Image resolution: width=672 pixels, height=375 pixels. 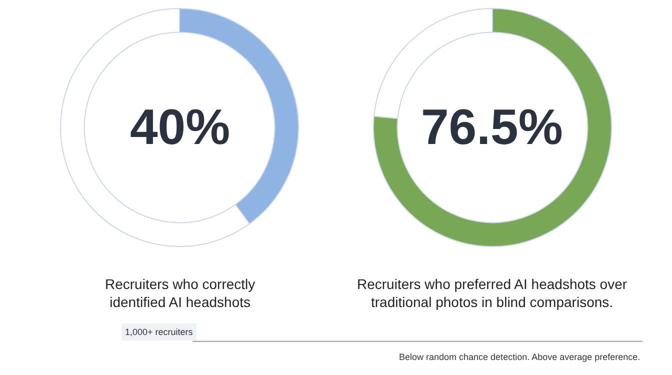 I want to click on text: Below random chance detection. Above average preference., so click(x=519, y=357).